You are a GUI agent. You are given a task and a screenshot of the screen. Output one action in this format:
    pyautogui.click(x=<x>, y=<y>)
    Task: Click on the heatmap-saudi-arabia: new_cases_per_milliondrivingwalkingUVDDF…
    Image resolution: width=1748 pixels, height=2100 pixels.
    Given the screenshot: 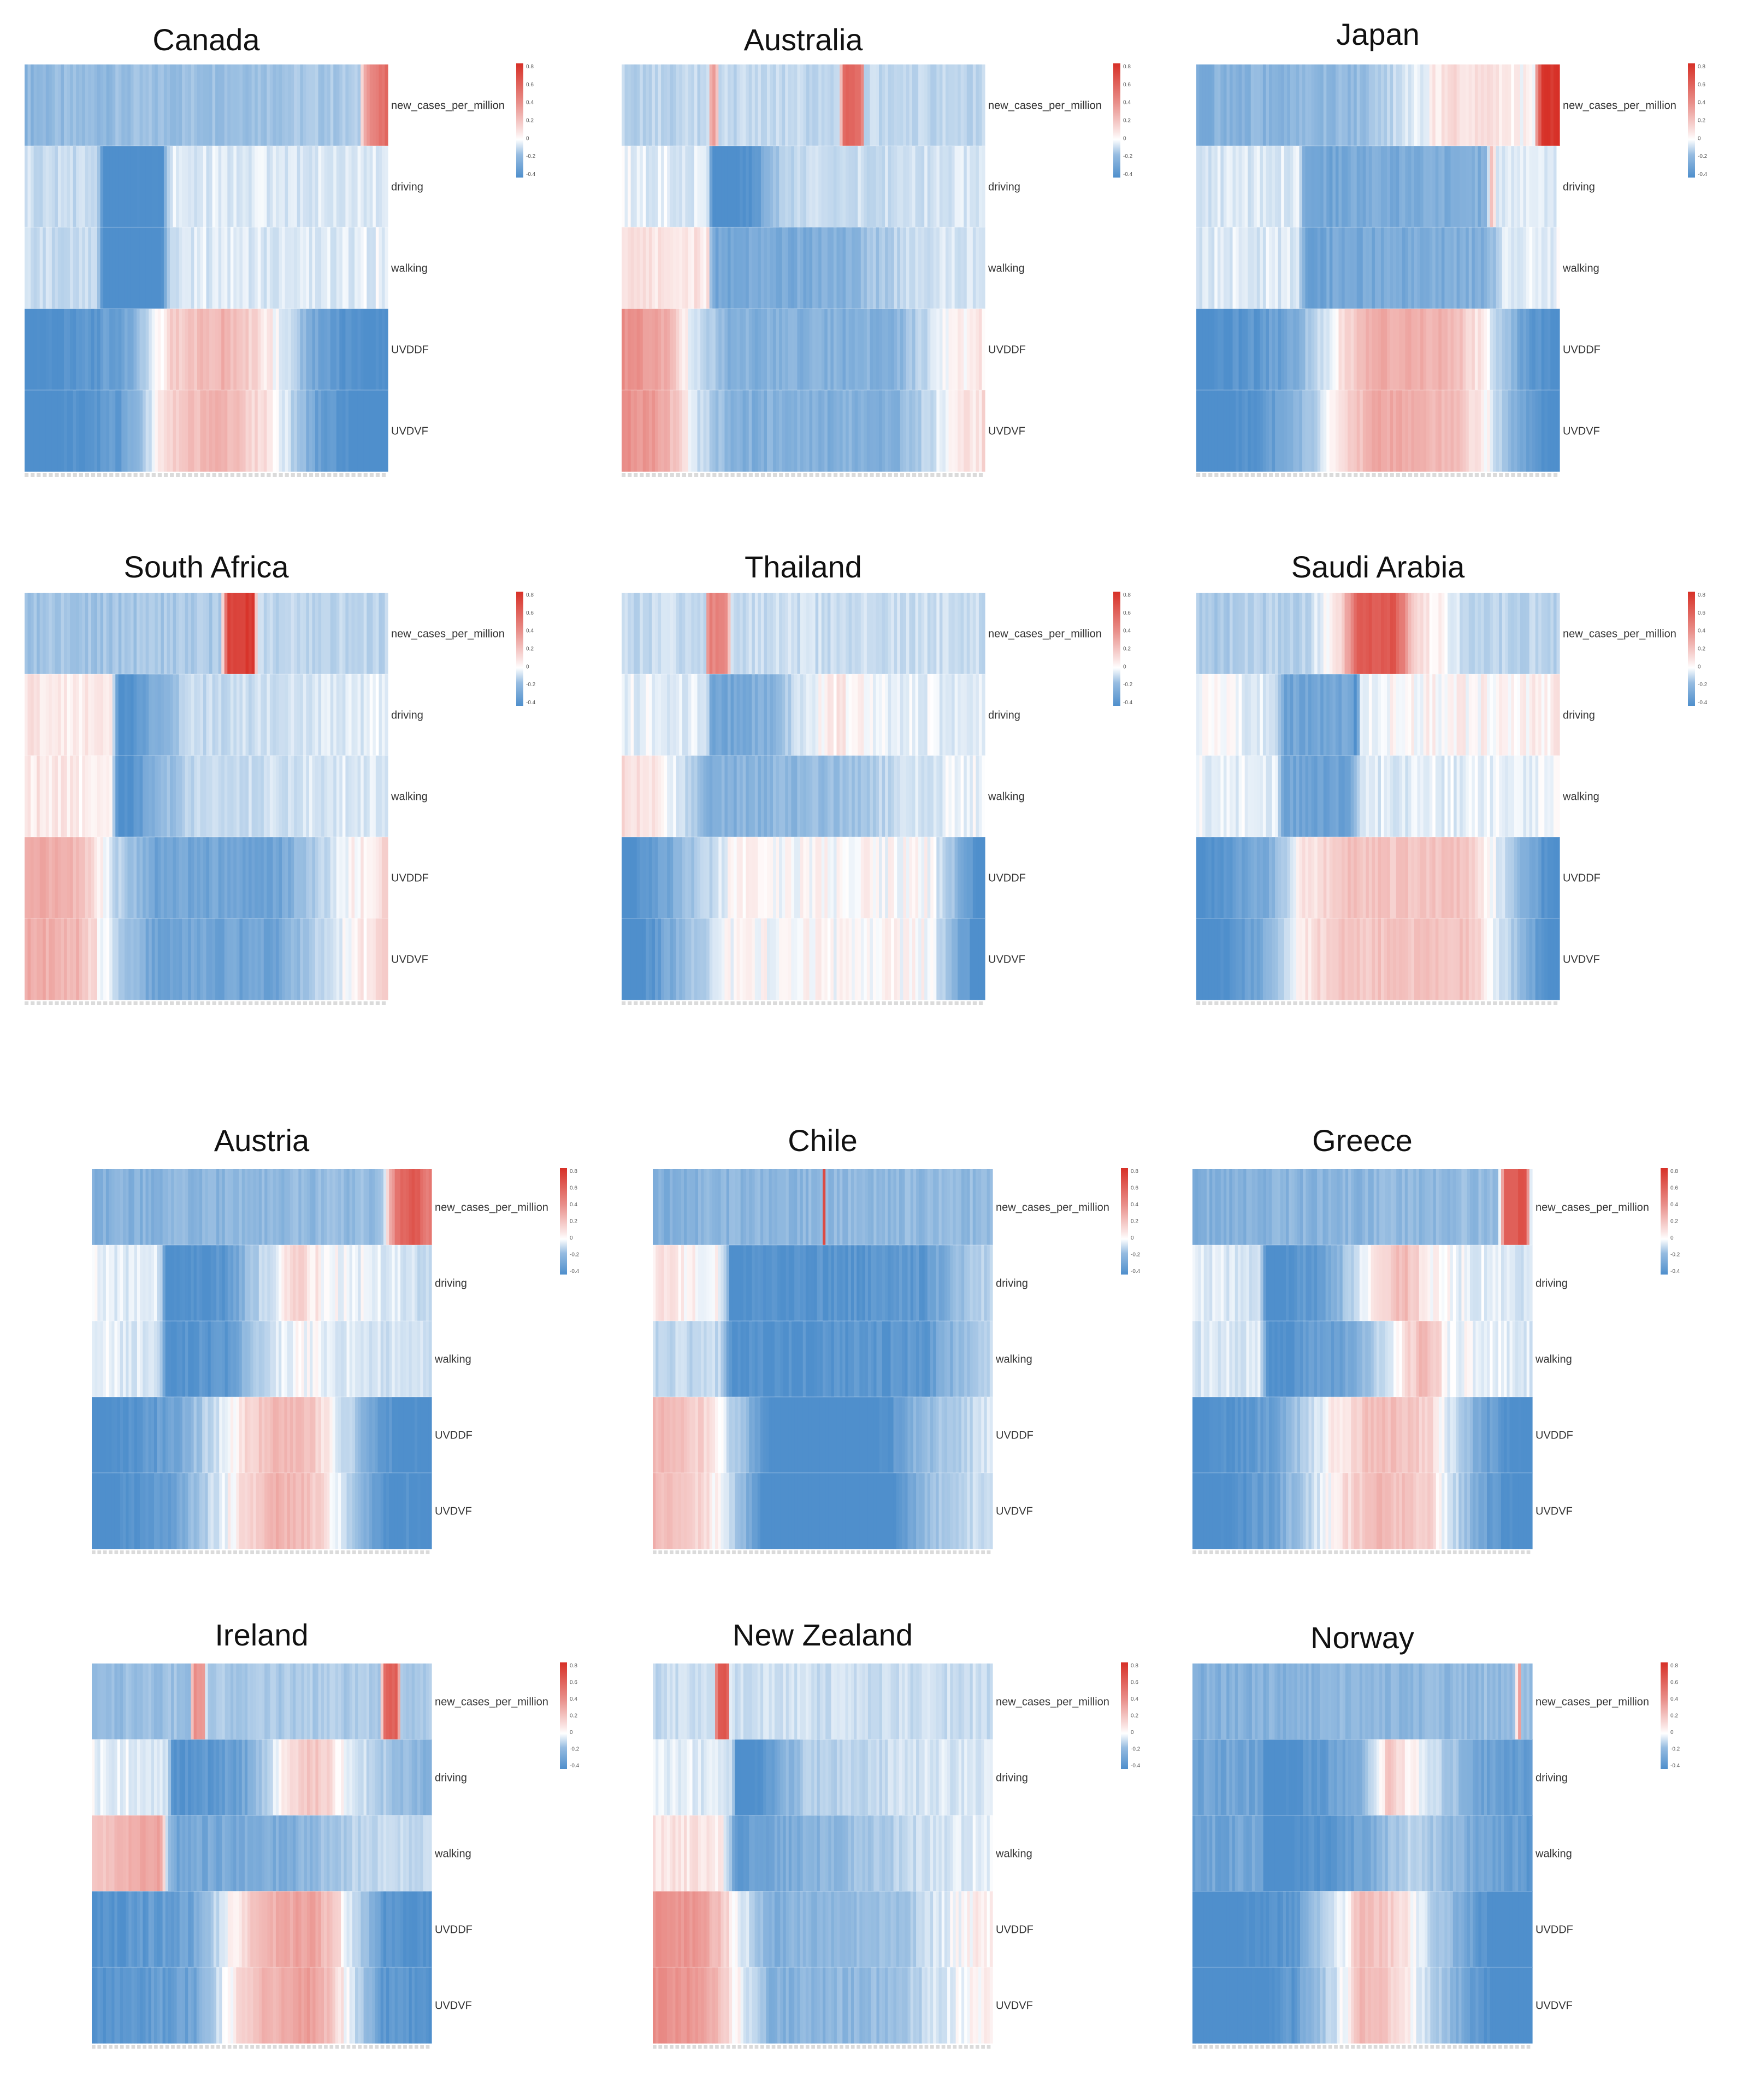 What is the action you would take?
    pyautogui.click(x=1452, y=798)
    